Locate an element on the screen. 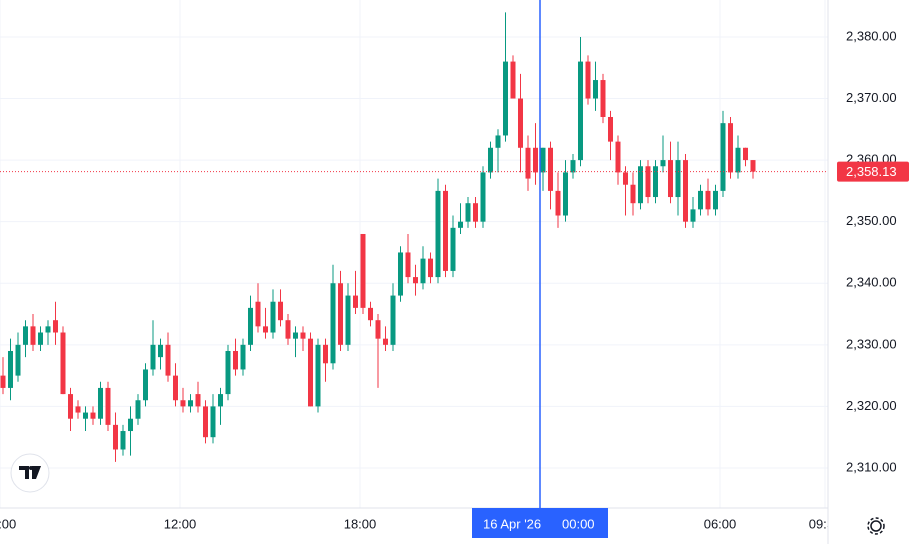 Image resolution: width=918 pixels, height=544 pixels. crosshair-time: 00:00 is located at coordinates (578, 523).